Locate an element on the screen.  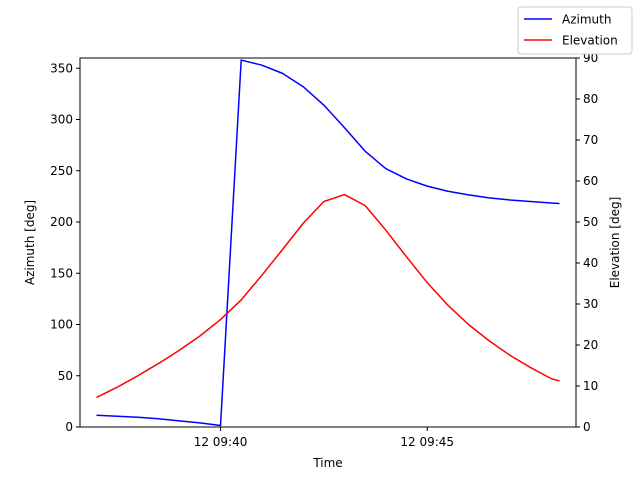
legend-label-azimuth: Azimuth is located at coordinates (586, 20).